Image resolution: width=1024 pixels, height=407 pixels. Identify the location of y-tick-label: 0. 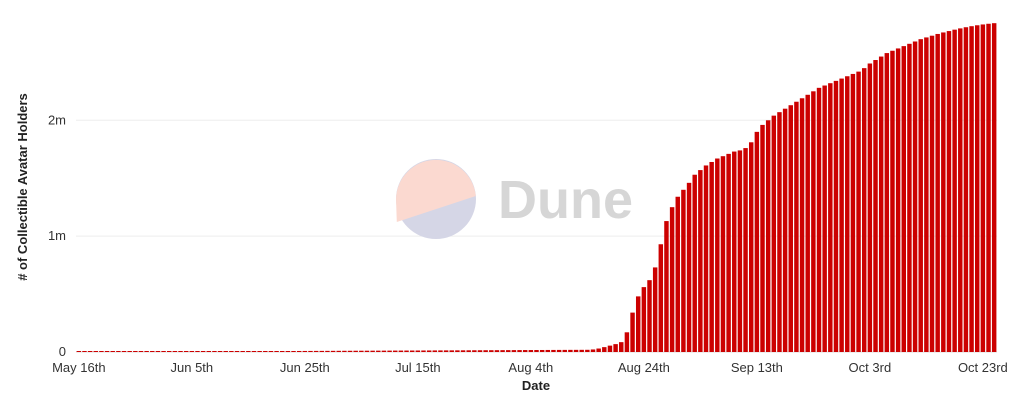
(62, 351).